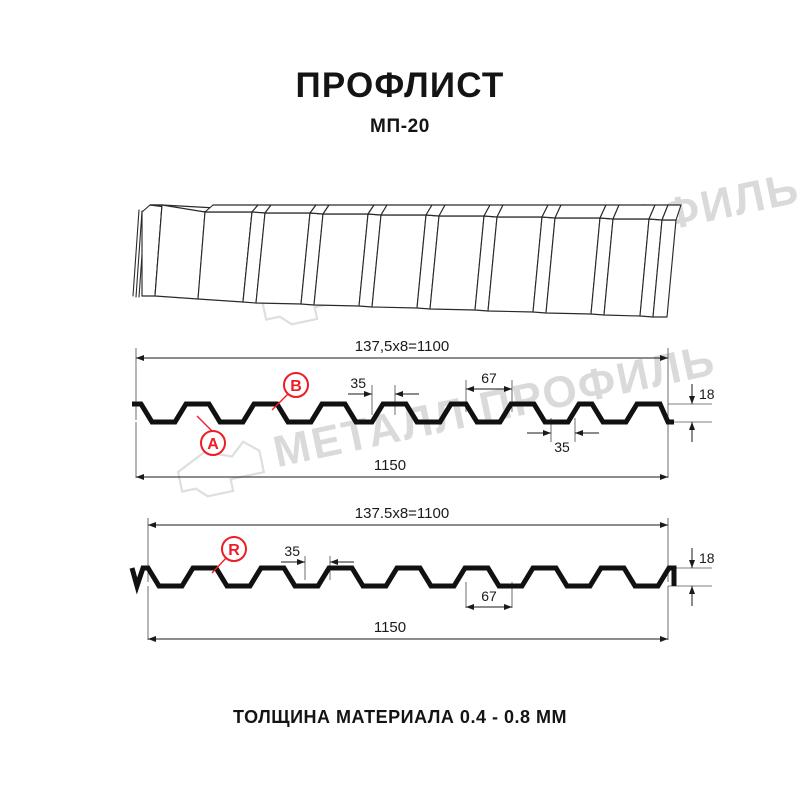 The width and height of the screenshot is (800, 800). What do you see at coordinates (292, 551) in the screenshot?
I see `dimension-rib-top-width-bottom-label: 35` at bounding box center [292, 551].